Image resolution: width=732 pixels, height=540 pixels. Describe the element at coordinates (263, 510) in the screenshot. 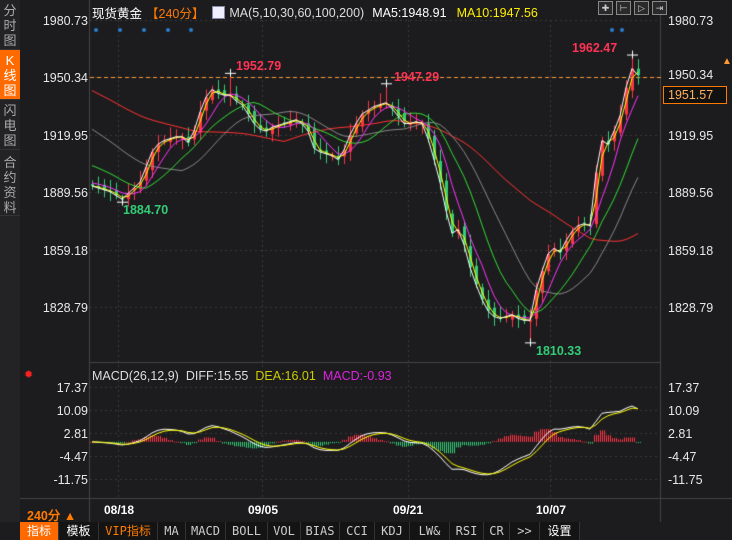

I see `date-label-1: 09/05` at that location.